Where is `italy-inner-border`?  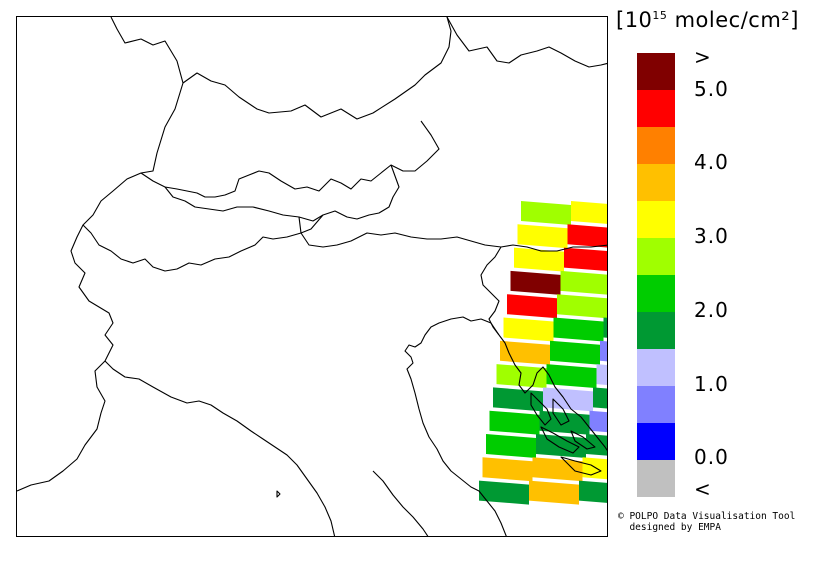 italy-inner-border is located at coordinates (400, 503).